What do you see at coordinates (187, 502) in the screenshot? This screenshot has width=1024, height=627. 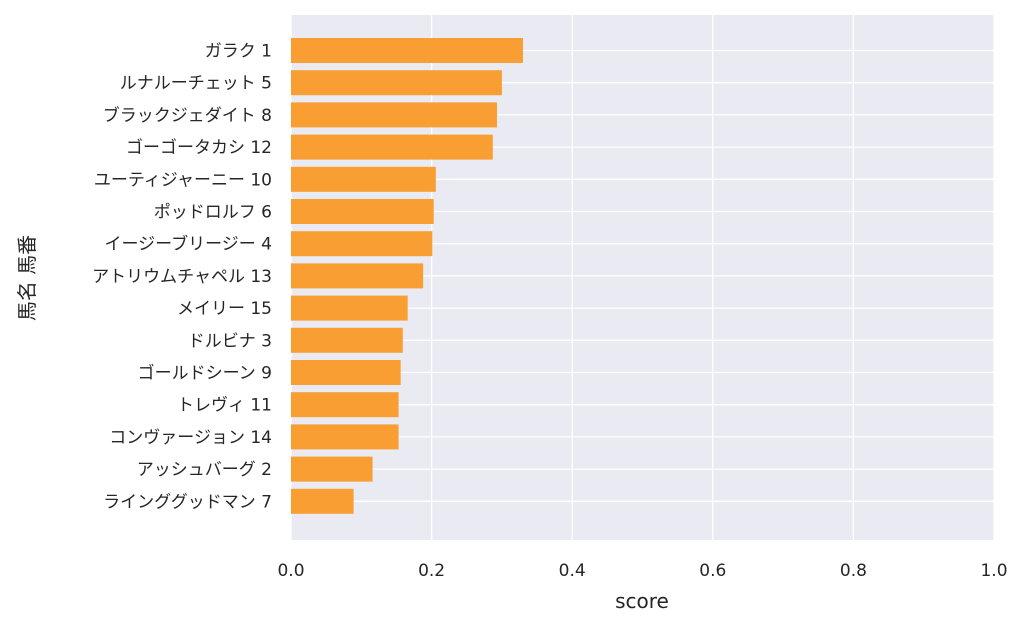 I see `y-tick-label: ラインググッドマン 7` at bounding box center [187, 502].